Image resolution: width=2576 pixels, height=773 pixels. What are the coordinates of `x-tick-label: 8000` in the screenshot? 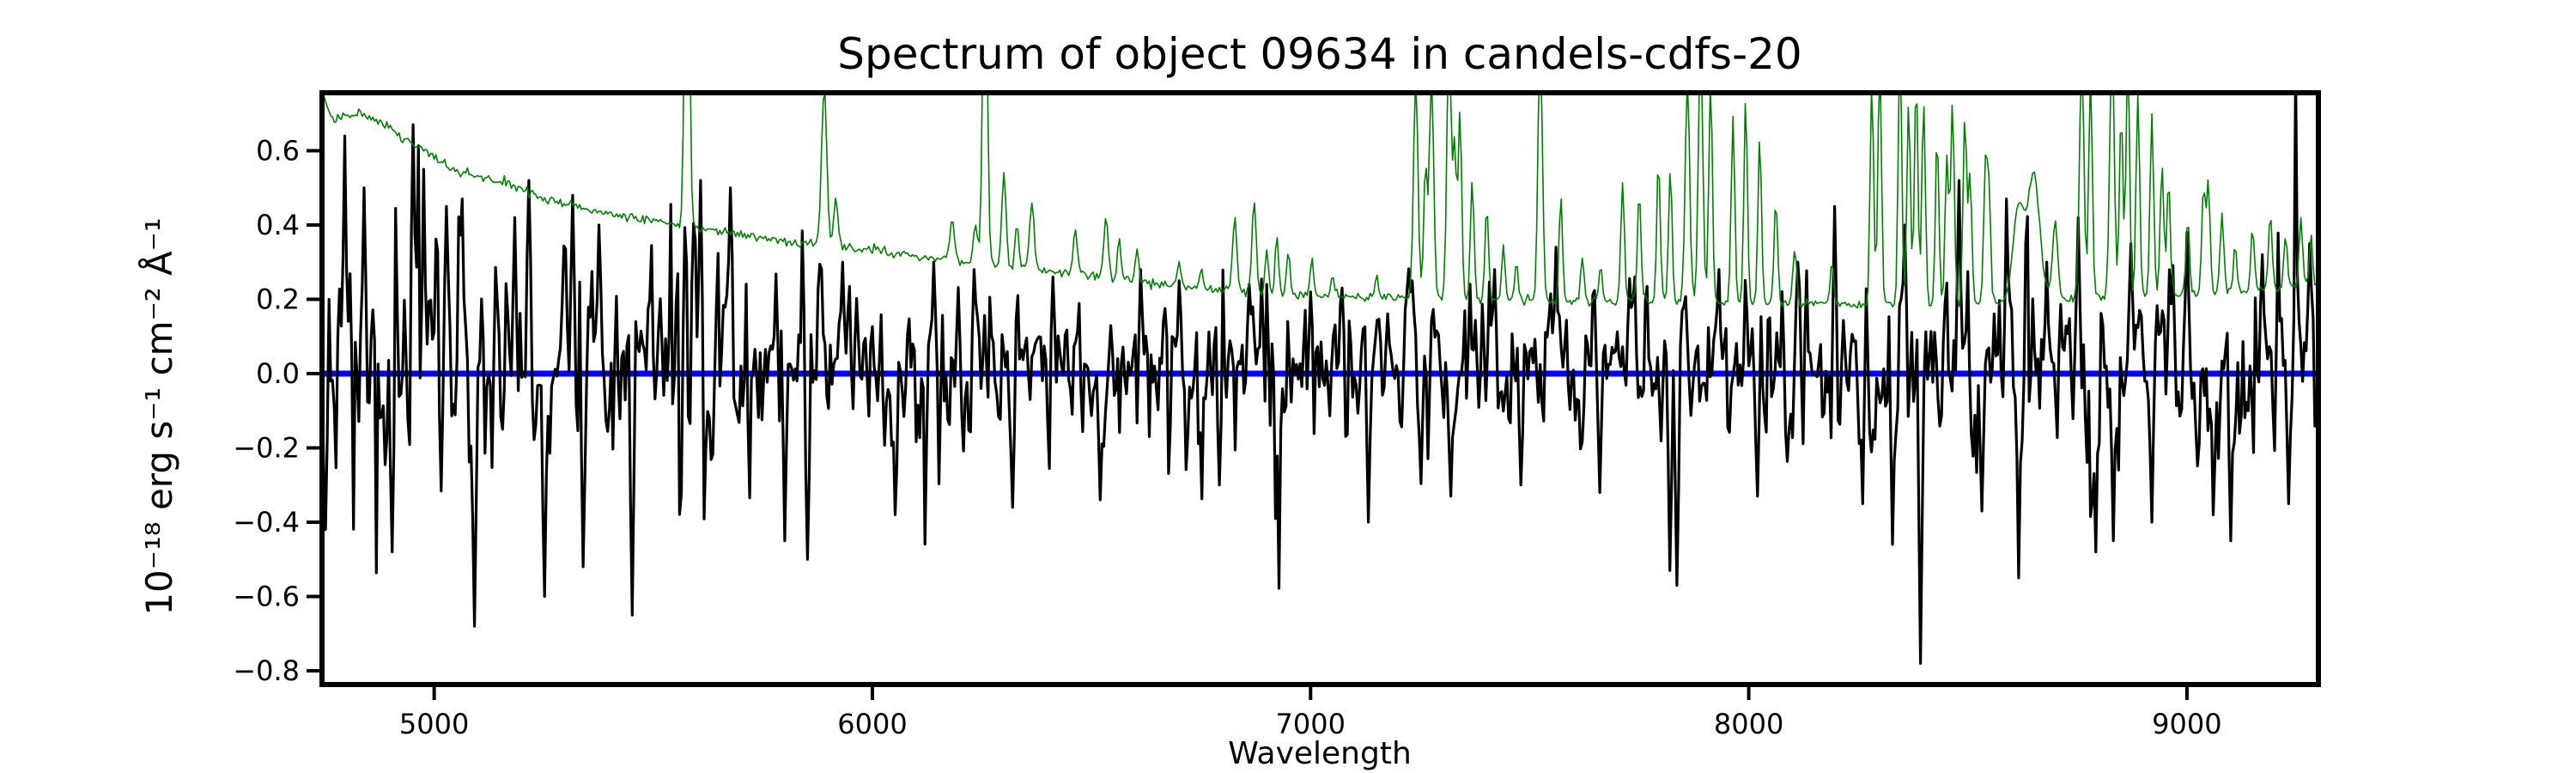 It's located at (1748, 724).